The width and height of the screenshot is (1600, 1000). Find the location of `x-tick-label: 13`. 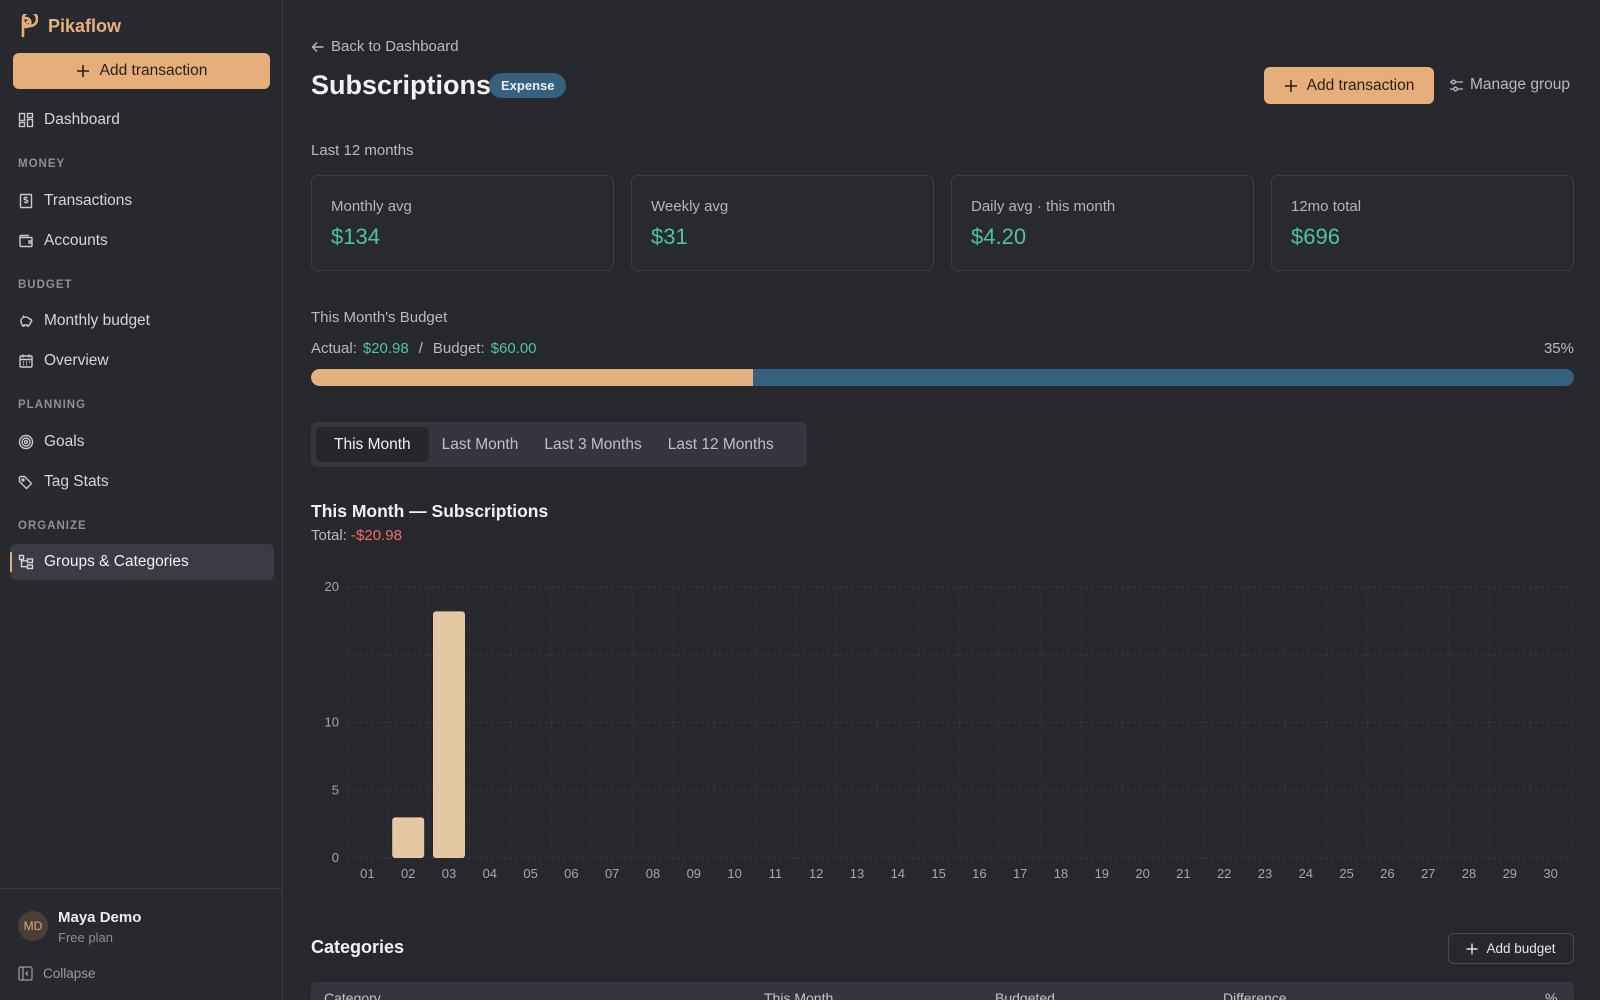

x-tick-label: 13 is located at coordinates (857, 873).